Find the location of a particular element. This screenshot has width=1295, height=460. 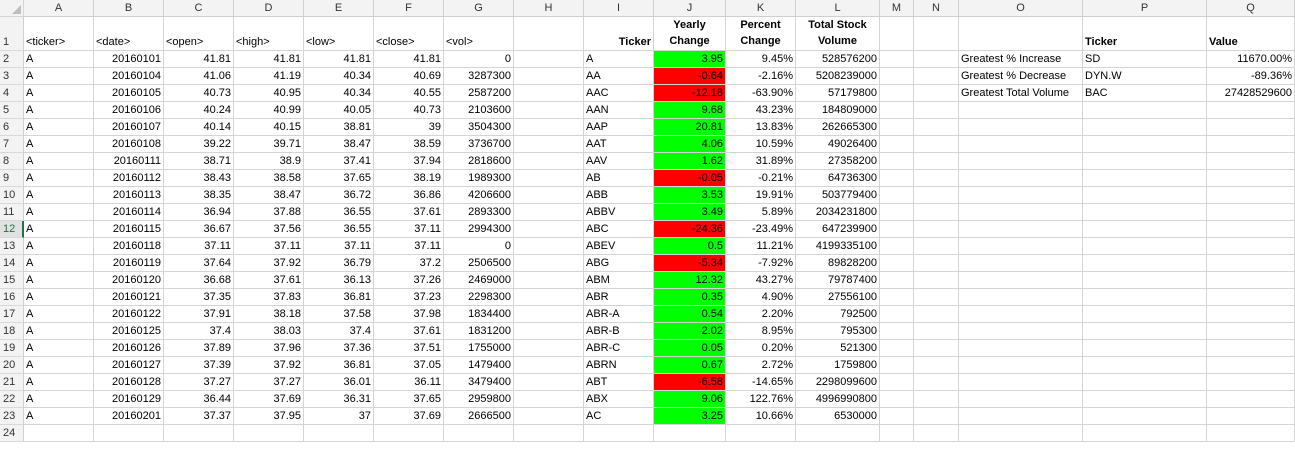

percent-change-21: -14.65% is located at coordinates (761, 382).